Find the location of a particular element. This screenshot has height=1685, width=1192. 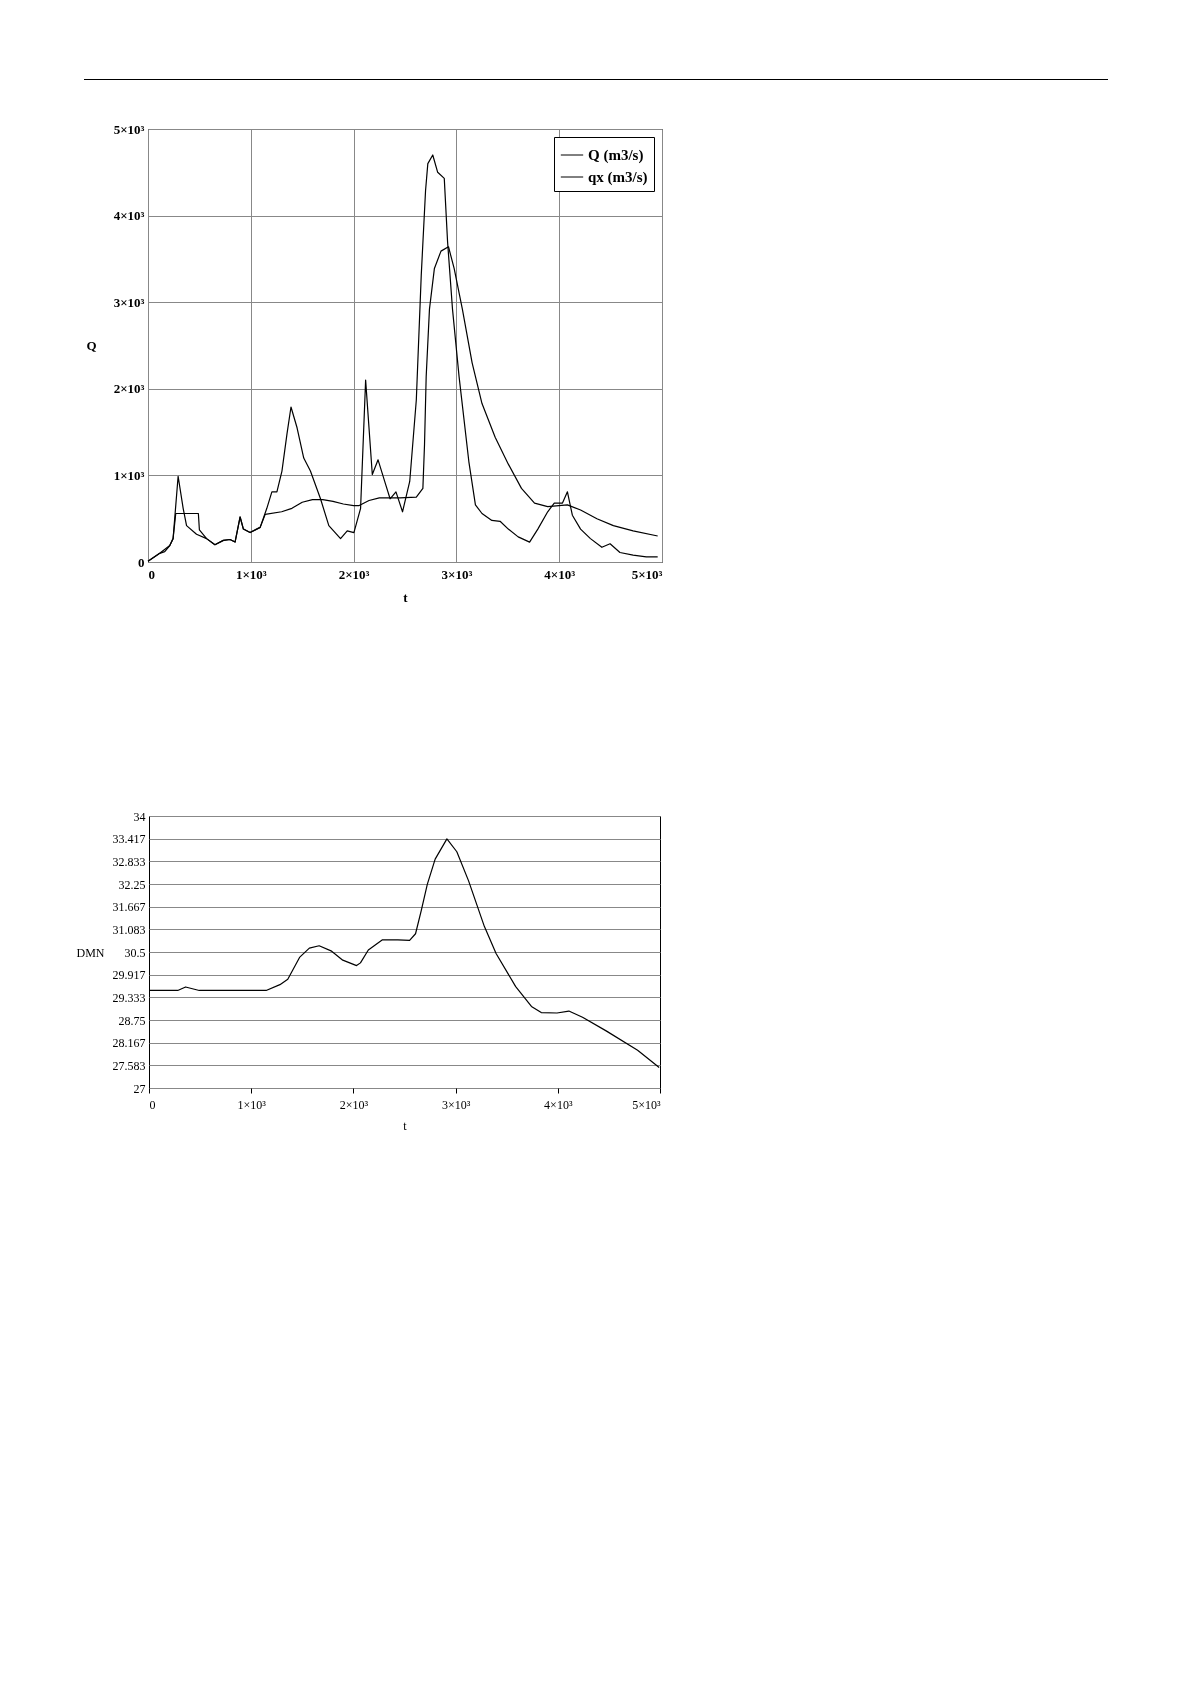

y-tick-label: 30.5 is located at coordinates (135, 952).